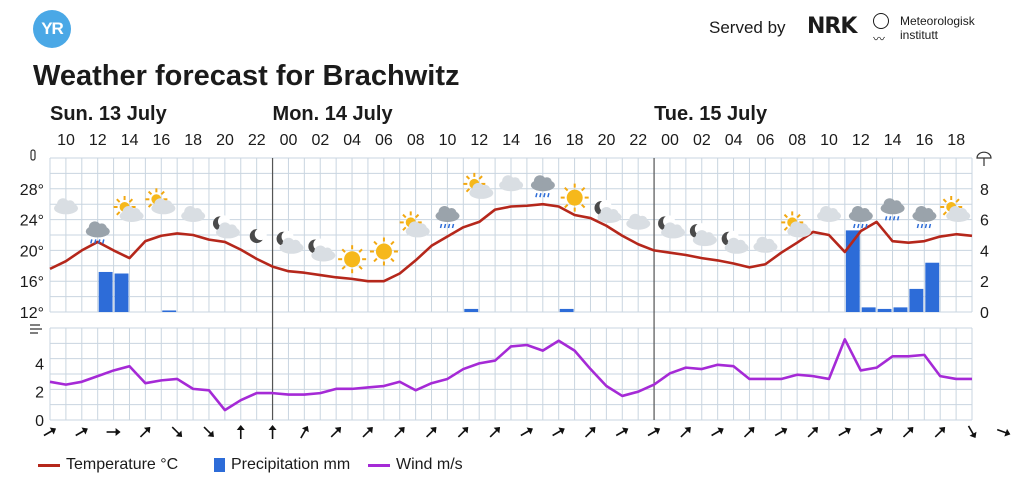 The width and height of the screenshot is (1024, 495). I want to click on met-wave-icon: 〰, so click(879, 39).